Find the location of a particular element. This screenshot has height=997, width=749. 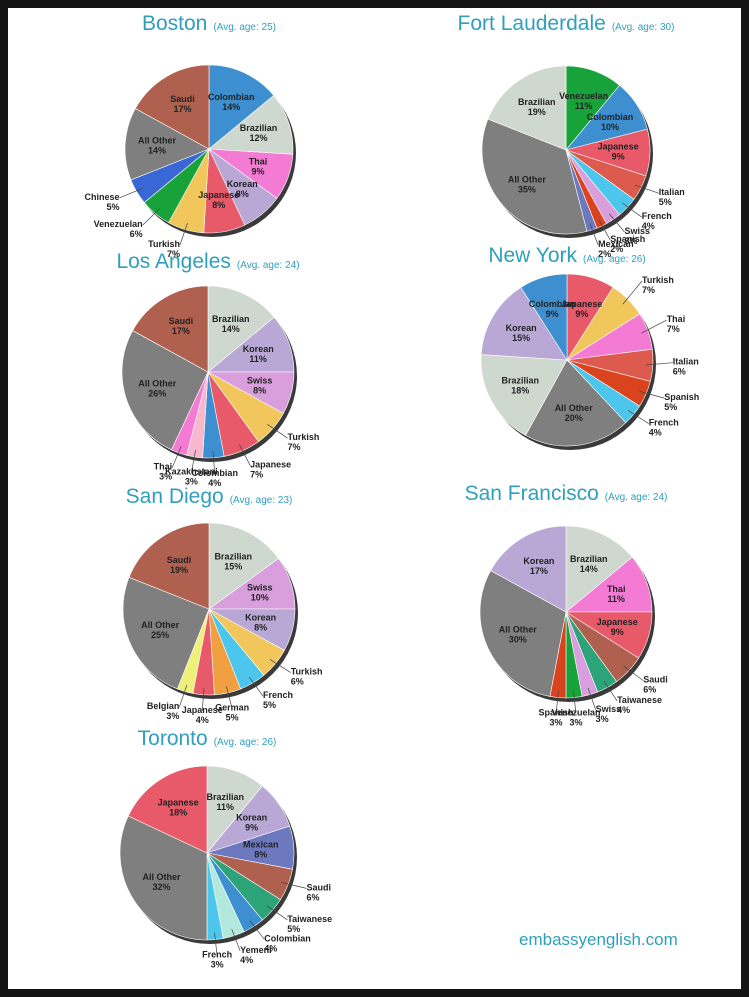

boston-label-name-korean: Korean is located at coordinates (242, 184).